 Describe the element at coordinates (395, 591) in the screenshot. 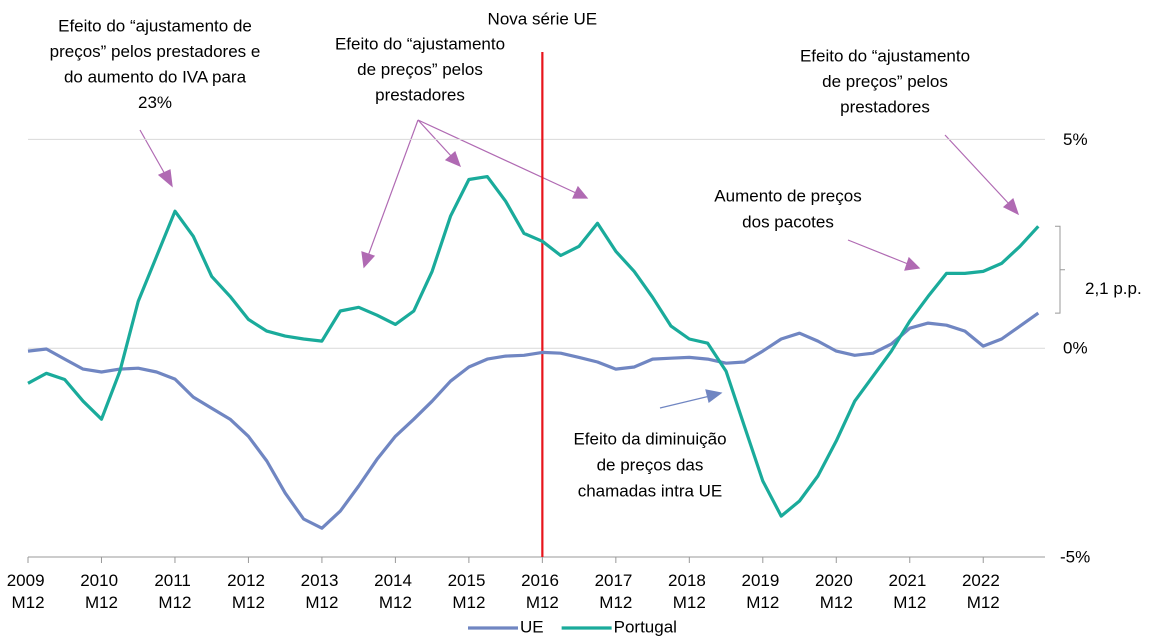

I see `x-tick-label: 2014 M12` at that location.